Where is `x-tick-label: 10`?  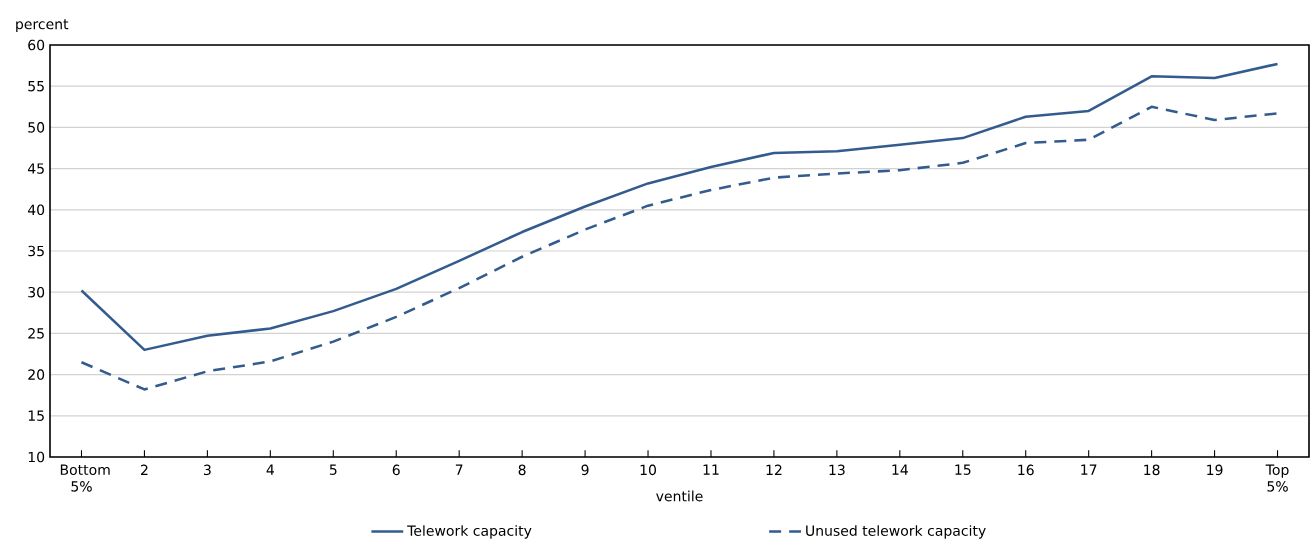
x-tick-label: 10 is located at coordinates (648, 470).